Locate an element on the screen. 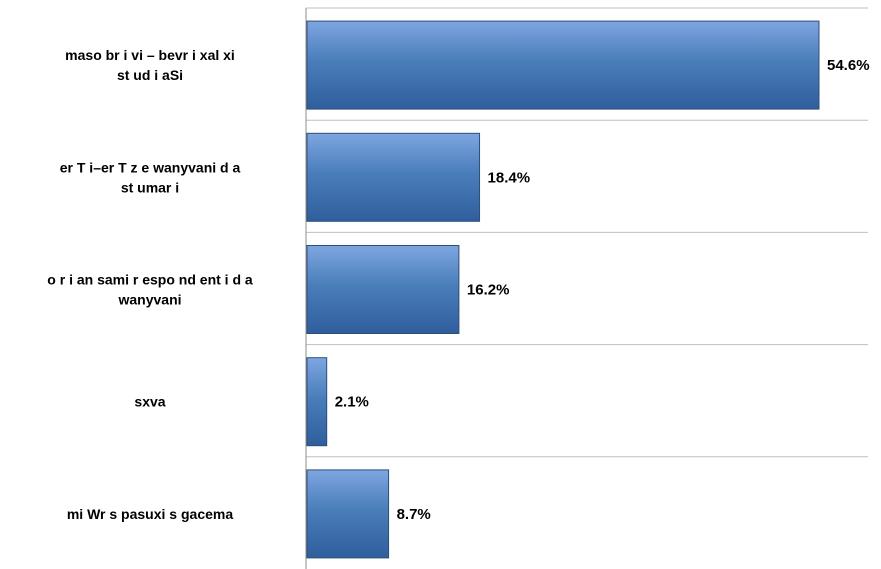 The height and width of the screenshot is (569, 881). category-label: sxva is located at coordinates (149, 402).